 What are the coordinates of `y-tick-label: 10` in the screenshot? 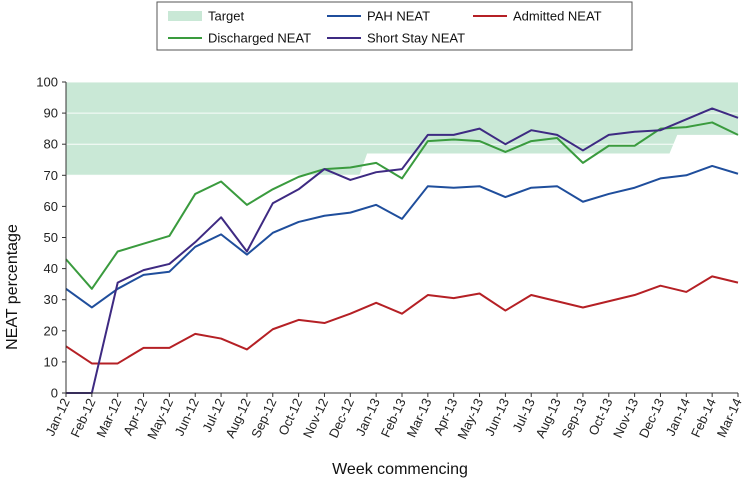 It's located at (51, 361).